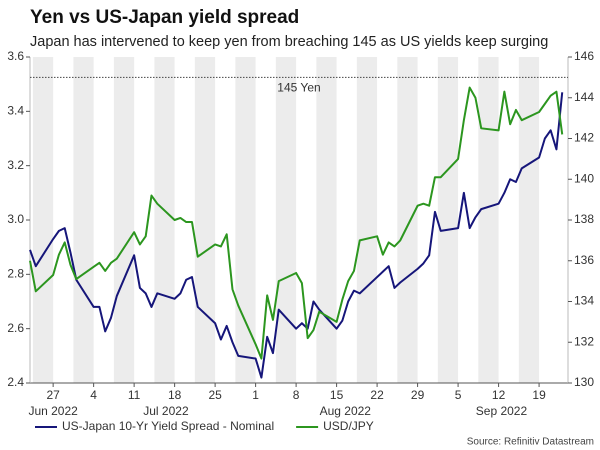  What do you see at coordinates (215, 395) in the screenshot?
I see `x-tick-label: 25` at bounding box center [215, 395].